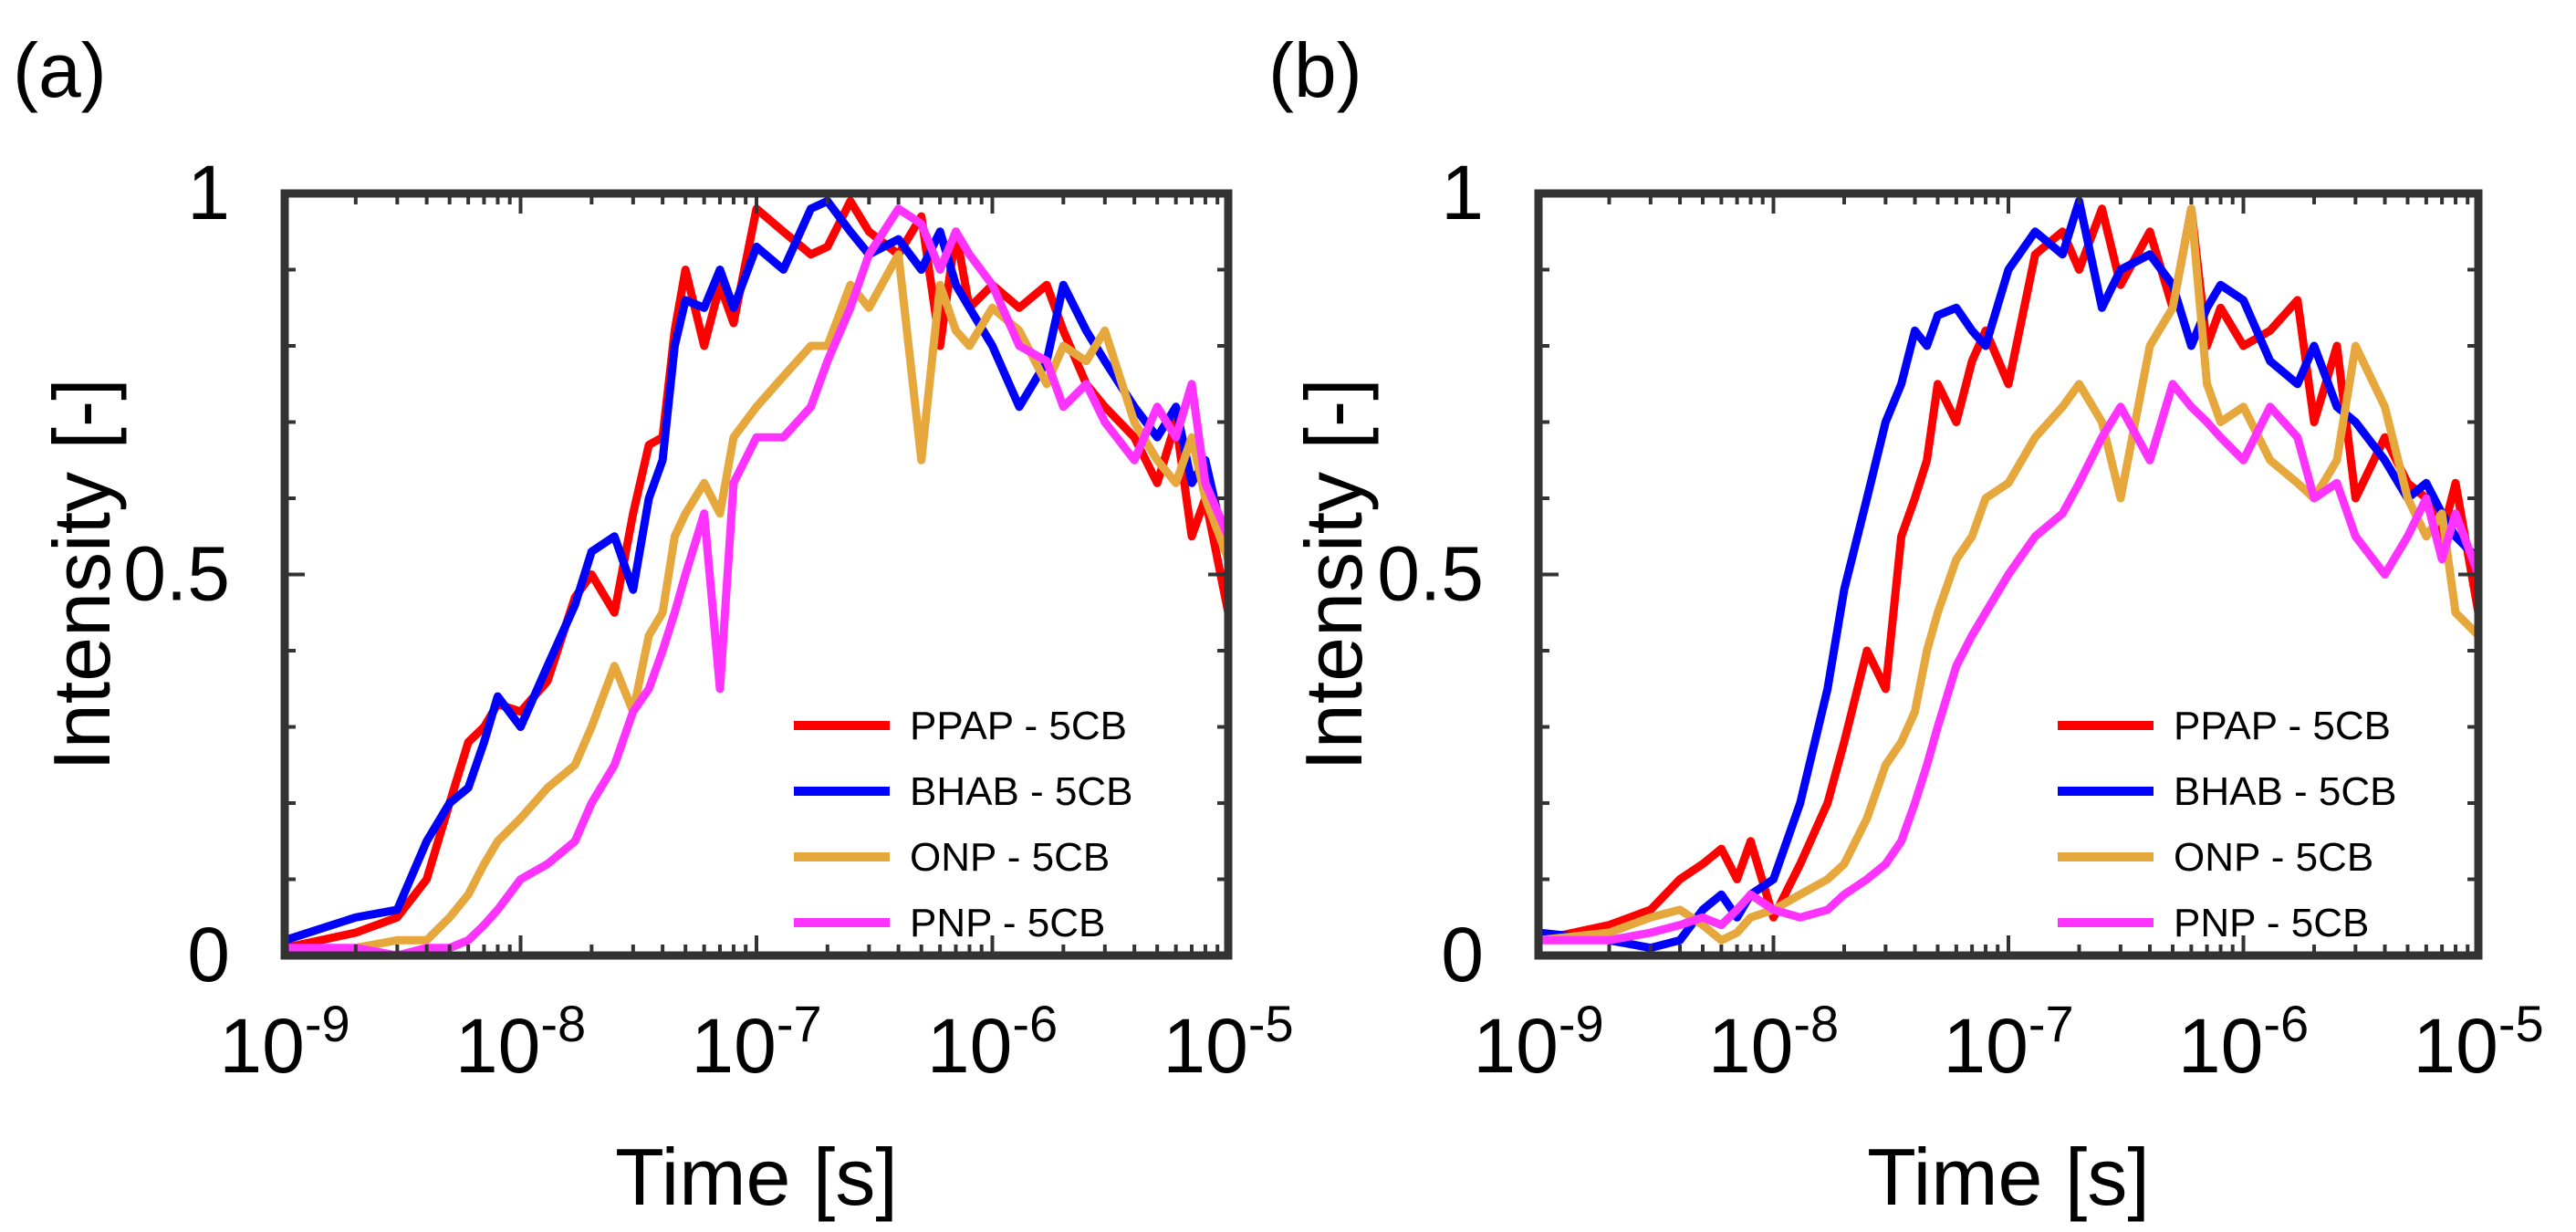 This screenshot has width=2576, height=1232. Describe the element at coordinates (1315, 70) in the screenshot. I see `panel-label: (b)` at that location.